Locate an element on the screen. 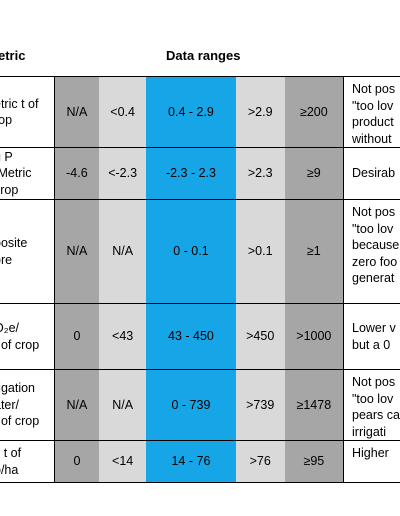 This screenshot has height=516, width=400. range-cell: 14 - 76 is located at coordinates (191, 461).